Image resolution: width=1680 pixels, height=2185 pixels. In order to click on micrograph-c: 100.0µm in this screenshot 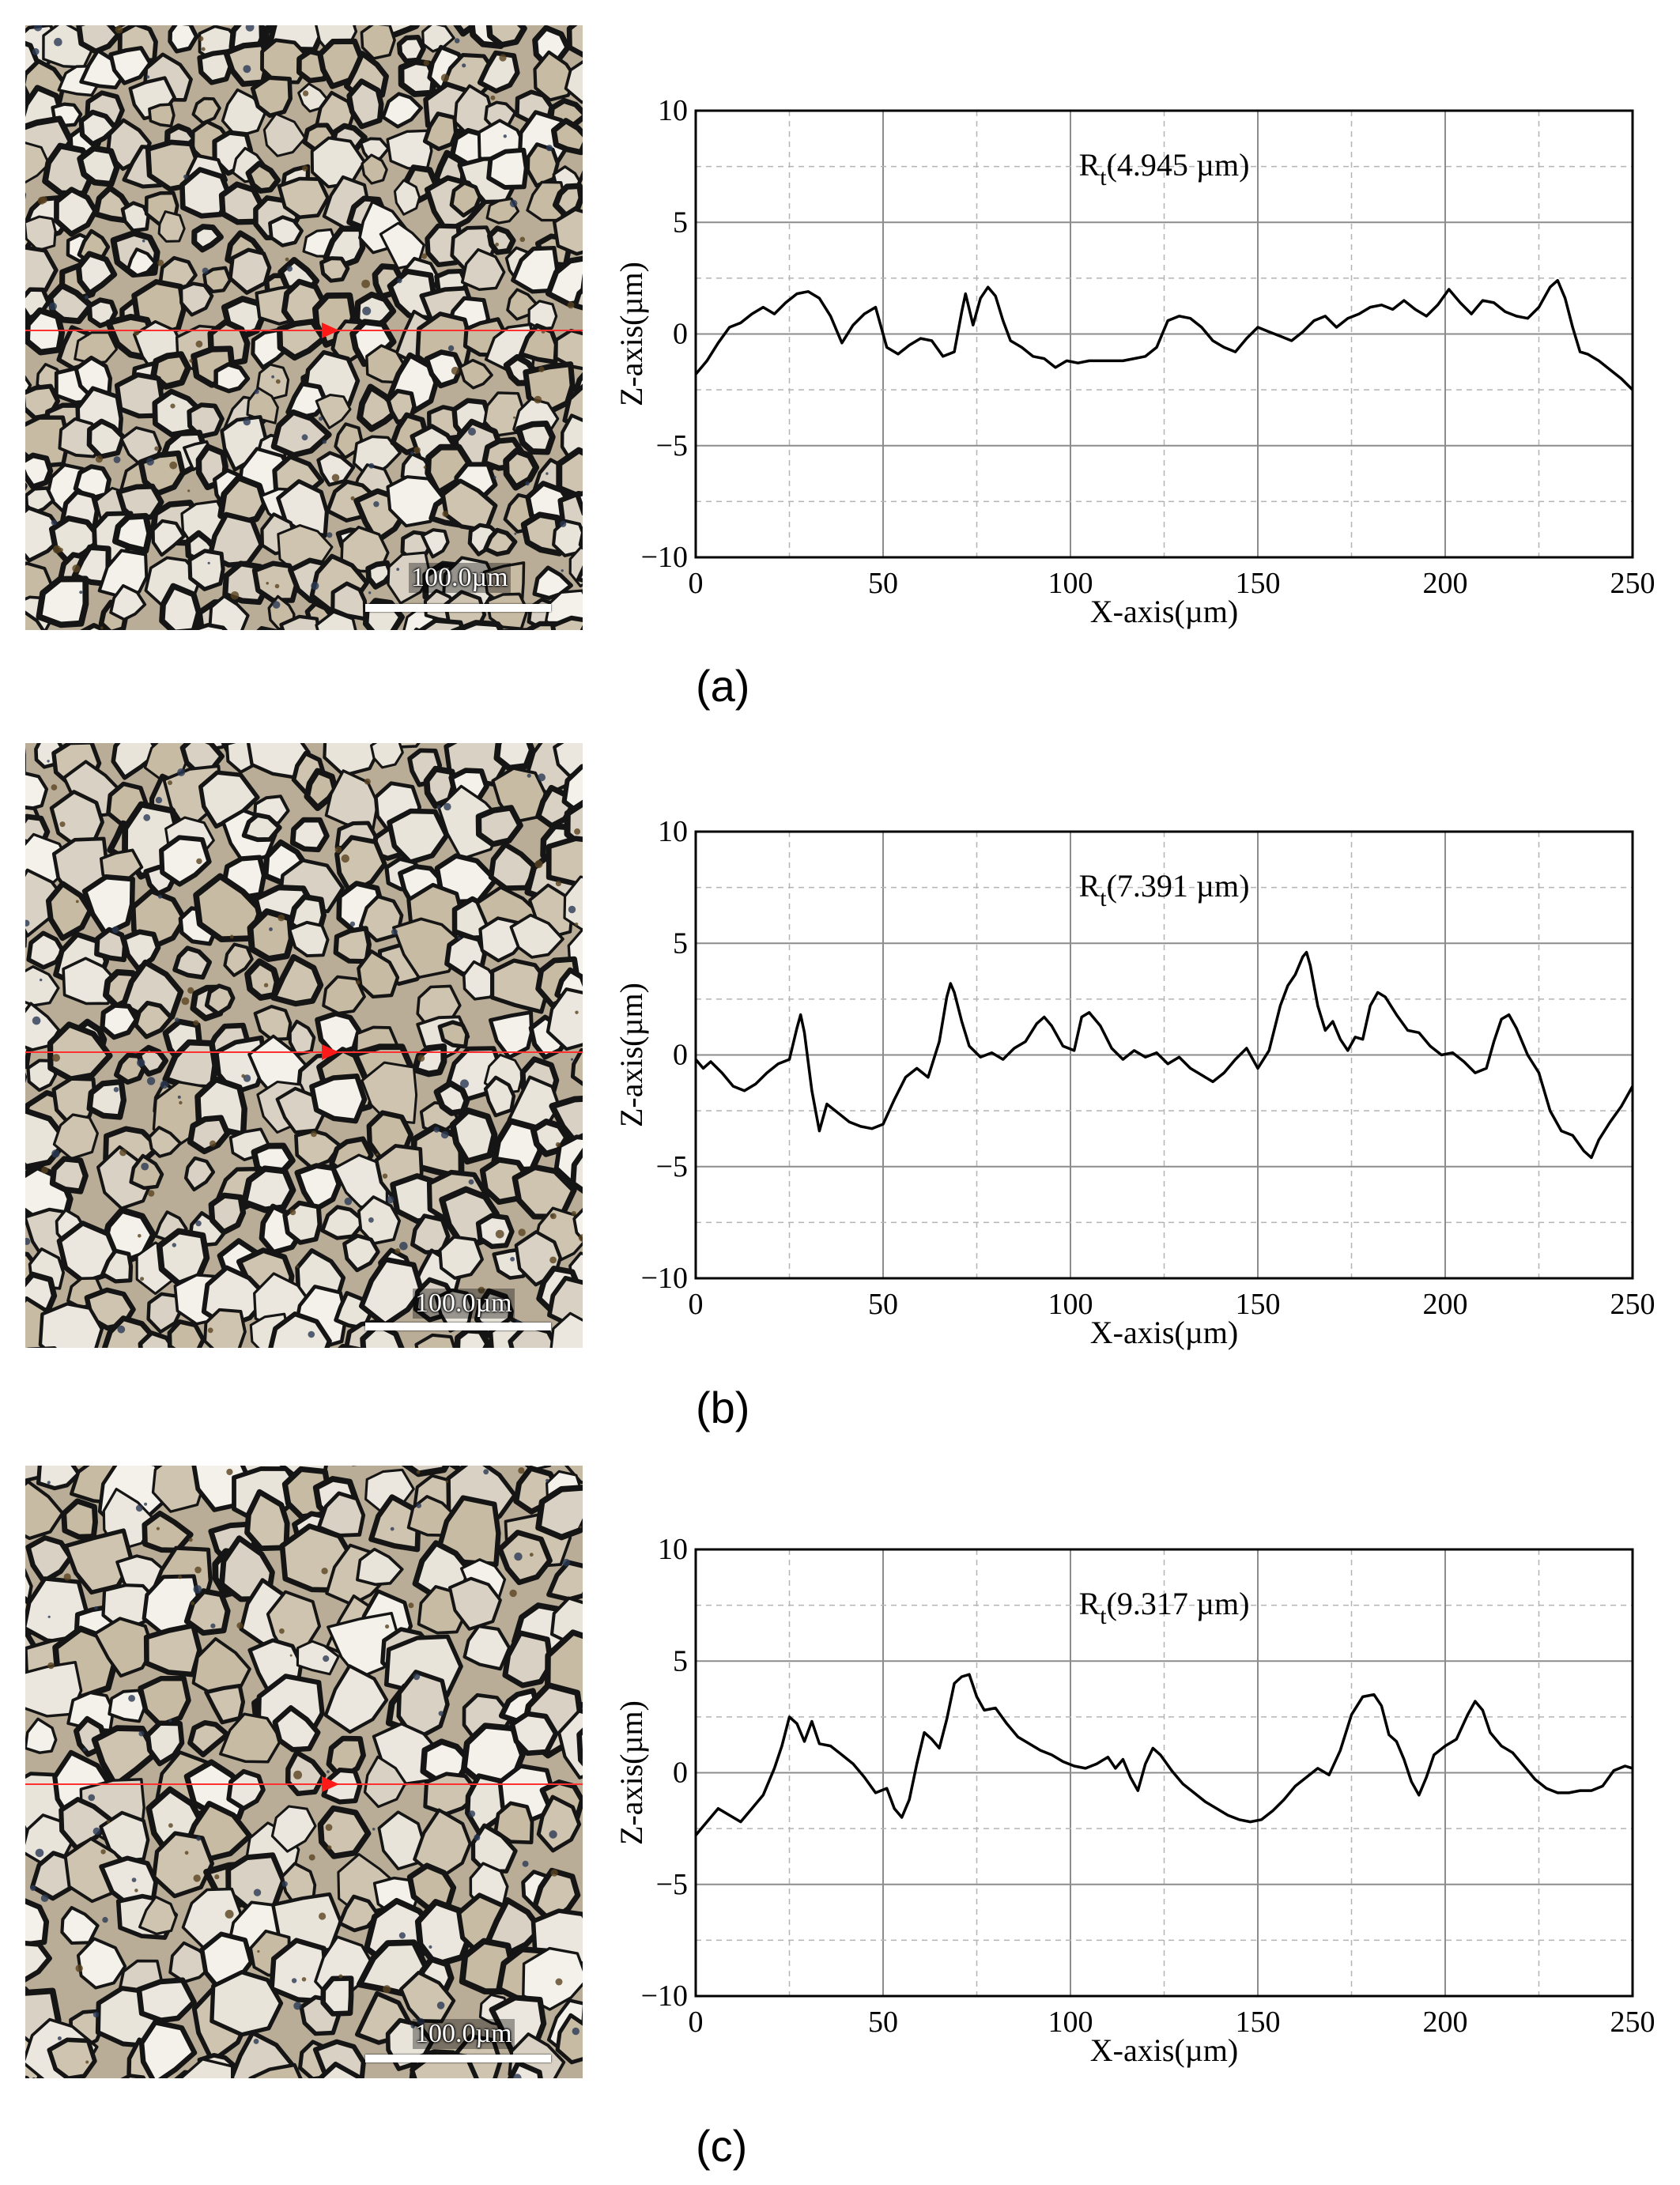, I will do `click(304, 1772)`.